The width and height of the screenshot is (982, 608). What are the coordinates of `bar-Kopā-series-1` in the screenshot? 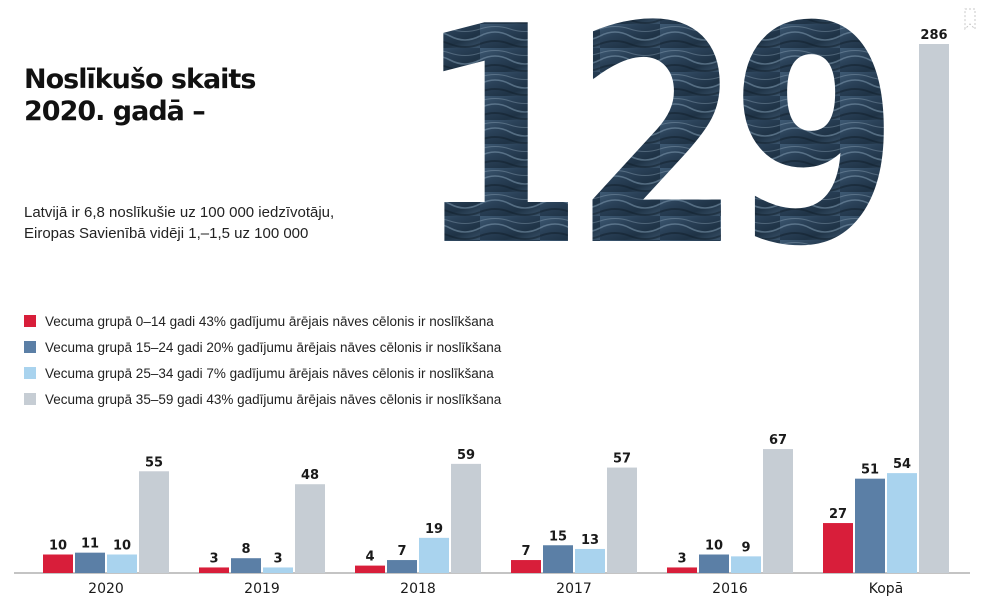 It's located at (870, 525).